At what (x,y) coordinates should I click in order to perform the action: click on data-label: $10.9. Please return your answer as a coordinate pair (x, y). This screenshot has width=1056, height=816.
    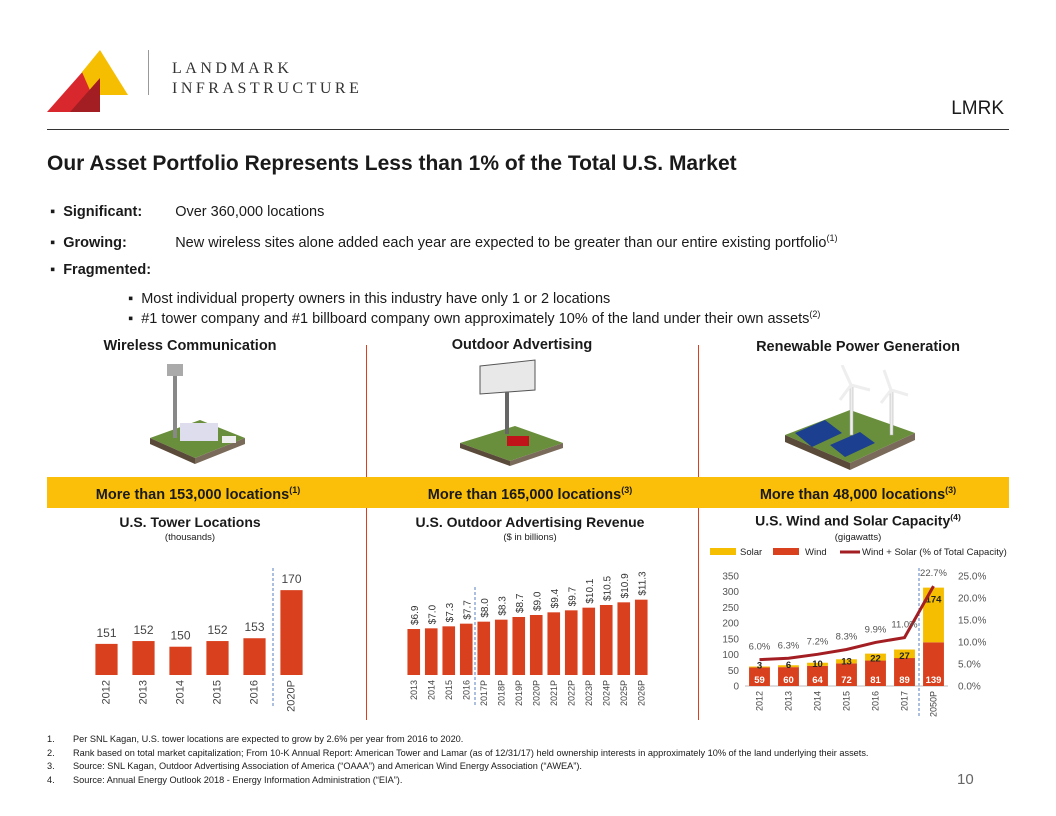
    Looking at the image, I should click on (625, 585).